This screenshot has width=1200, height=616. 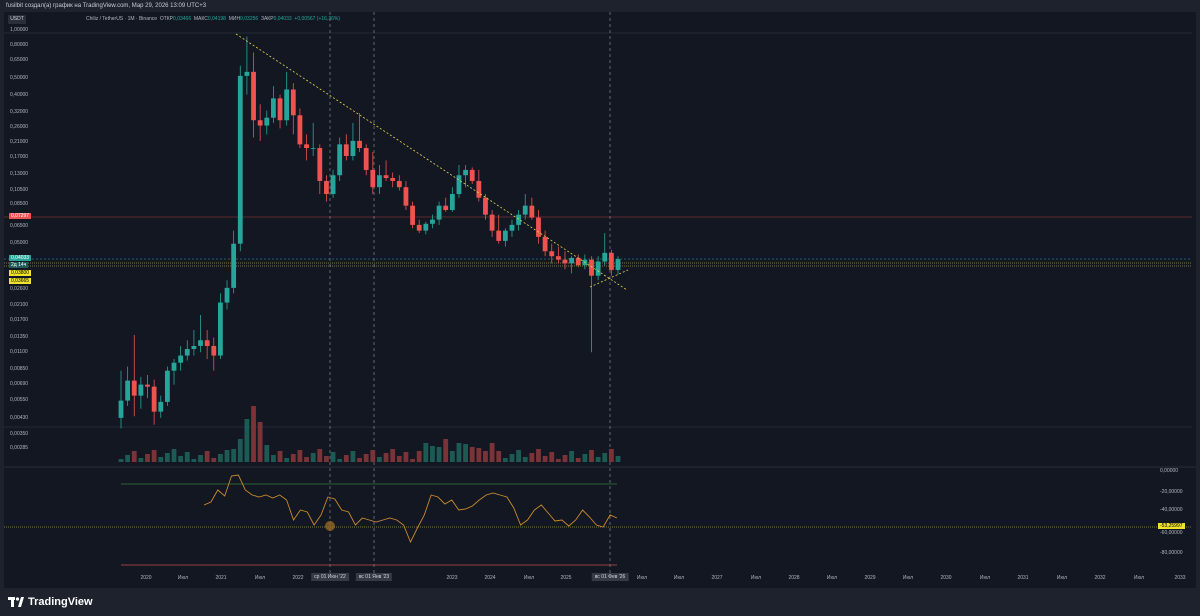 I want to click on time-axis-tick: 2022, so click(x=298, y=578).